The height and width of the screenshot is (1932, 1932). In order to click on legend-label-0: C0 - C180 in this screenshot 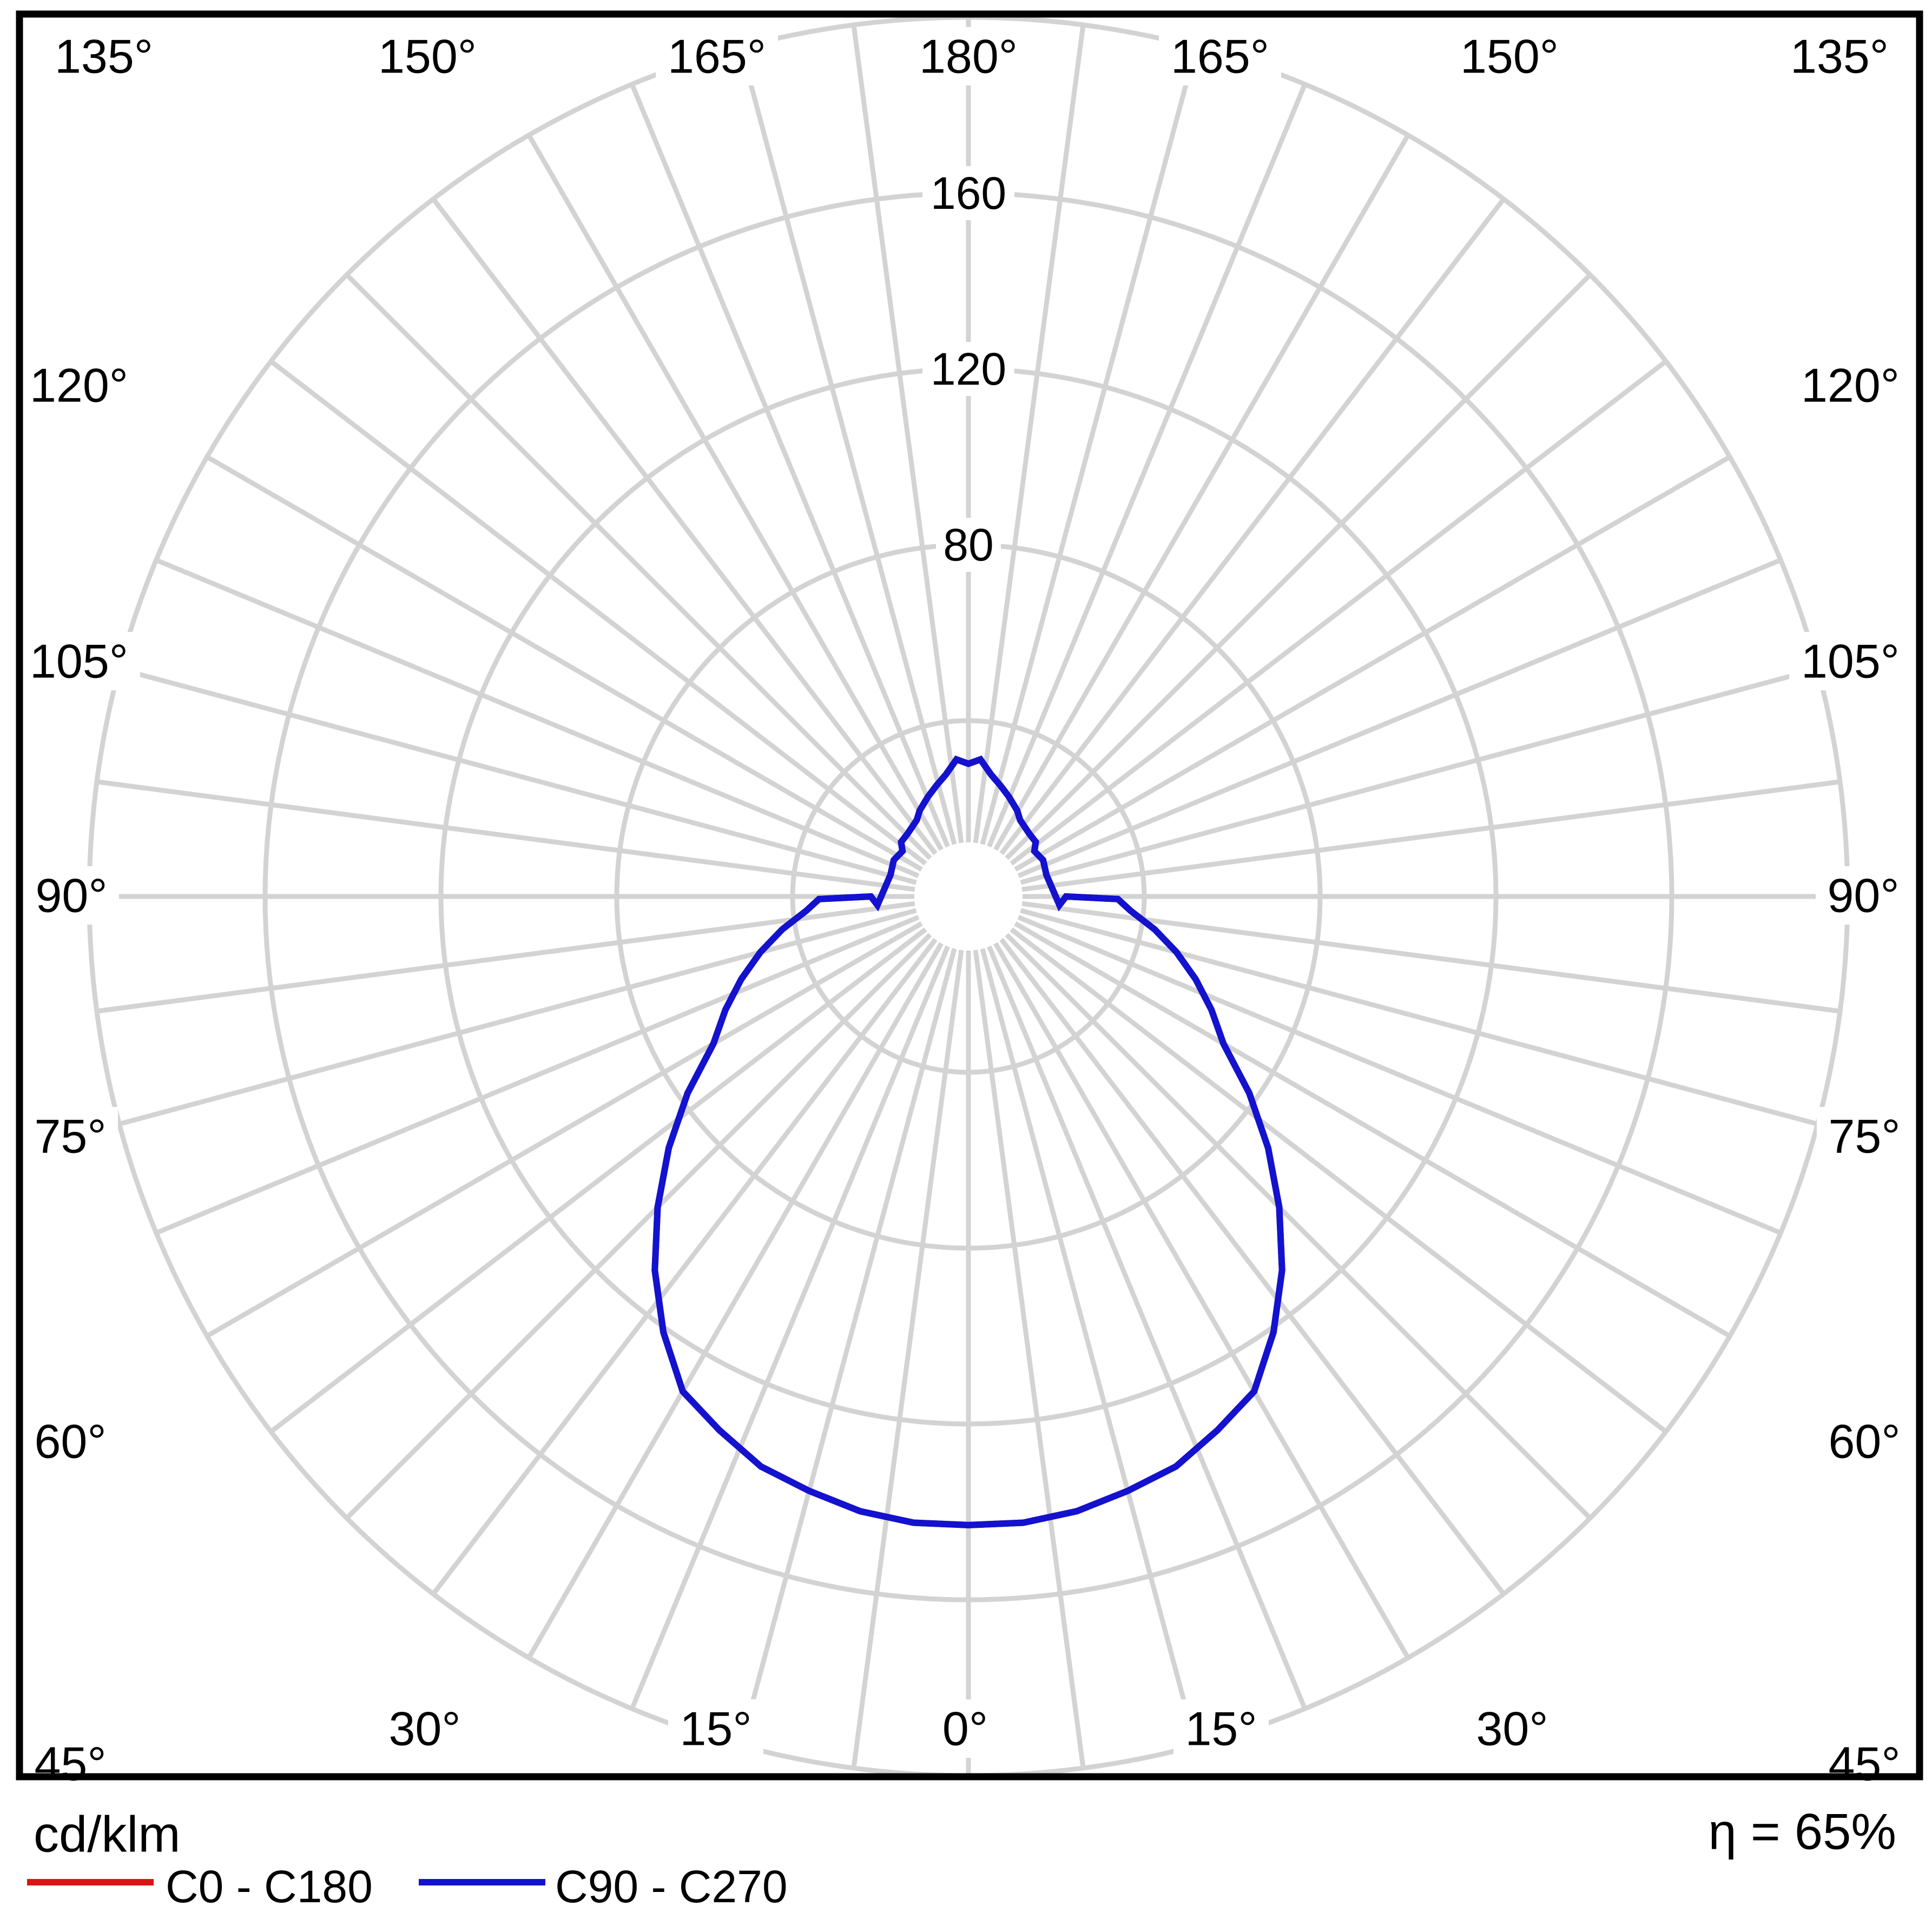, I will do `click(269, 1886)`.